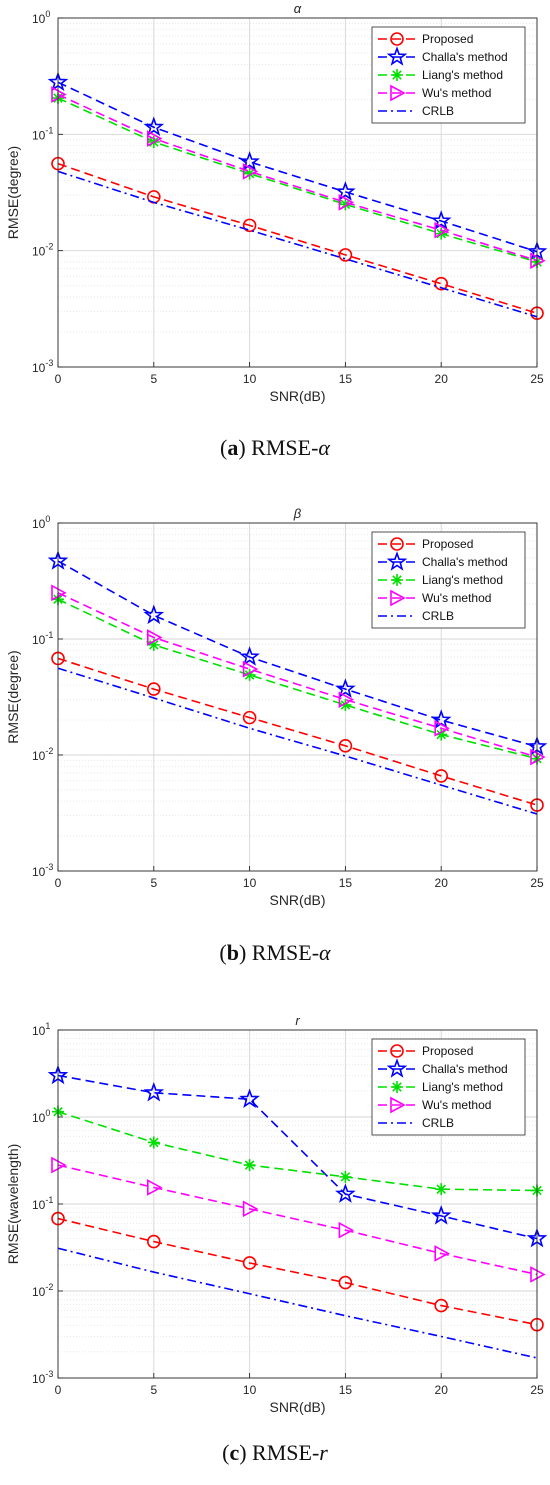 This screenshot has width=550, height=1485. I want to click on chart-2-x-tick-label: 10, so click(250, 883).